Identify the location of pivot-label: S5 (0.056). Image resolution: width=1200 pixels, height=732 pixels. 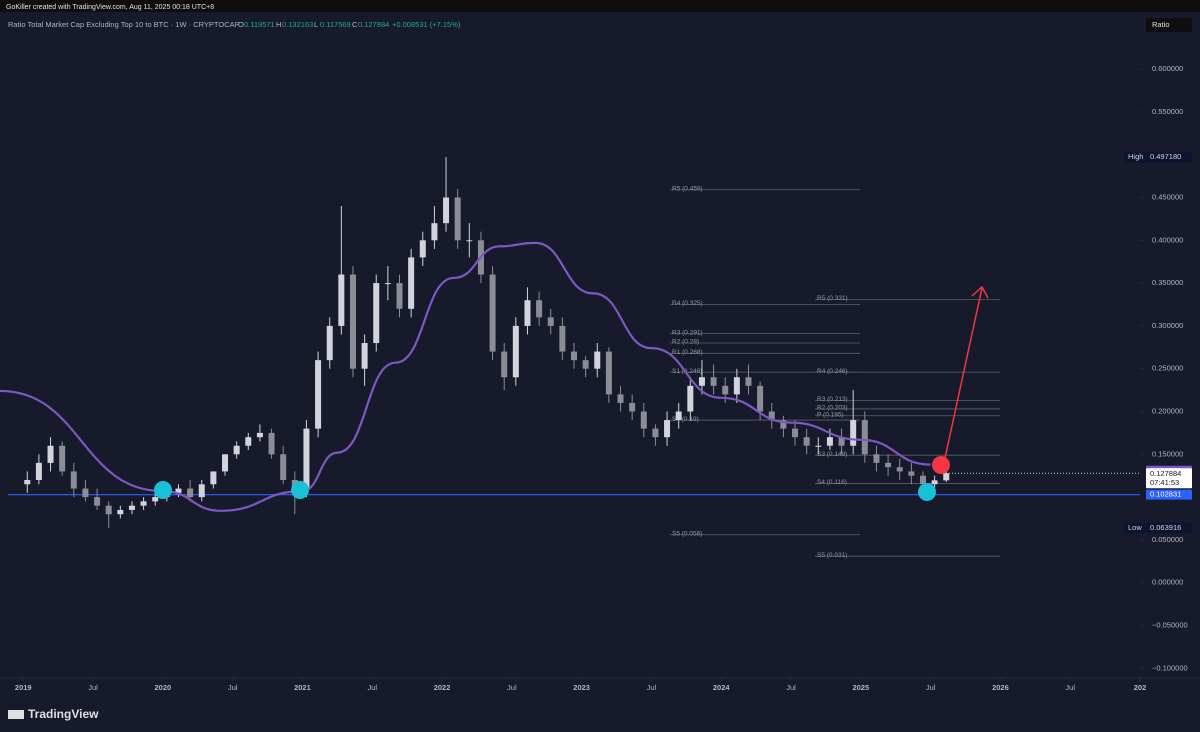
(687, 533).